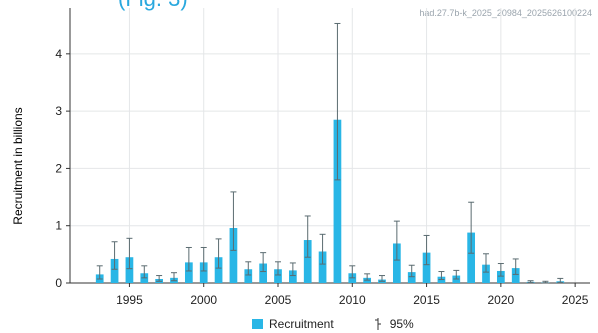 This screenshot has width=598, height=333. I want to click on bar-2018, so click(471, 257).